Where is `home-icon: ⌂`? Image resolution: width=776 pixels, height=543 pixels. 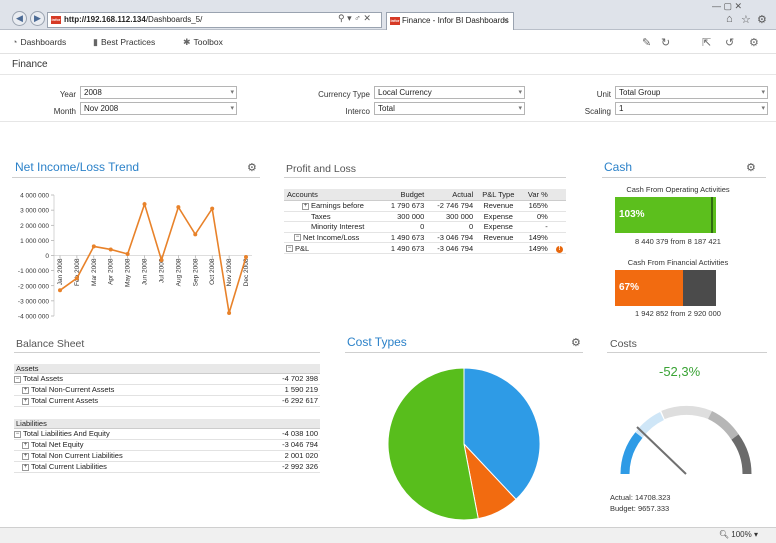 home-icon: ⌂ is located at coordinates (729, 19).